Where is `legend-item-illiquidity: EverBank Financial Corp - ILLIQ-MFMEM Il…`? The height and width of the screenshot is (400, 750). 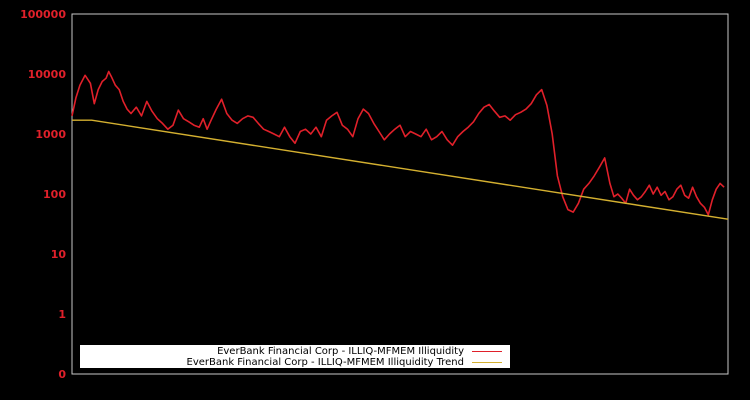 legend-item-illiquidity: EverBank Financial Corp - ILLIQ-MFMEM Il… is located at coordinates (359, 351).